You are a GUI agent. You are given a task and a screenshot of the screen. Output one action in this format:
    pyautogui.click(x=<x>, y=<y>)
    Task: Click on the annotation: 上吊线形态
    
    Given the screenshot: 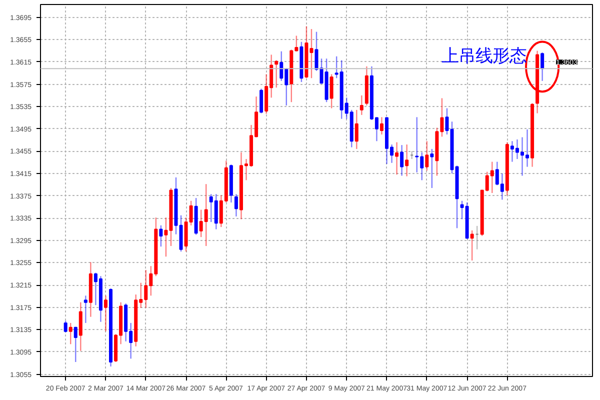 What is the action you would take?
    pyautogui.click(x=483, y=56)
    